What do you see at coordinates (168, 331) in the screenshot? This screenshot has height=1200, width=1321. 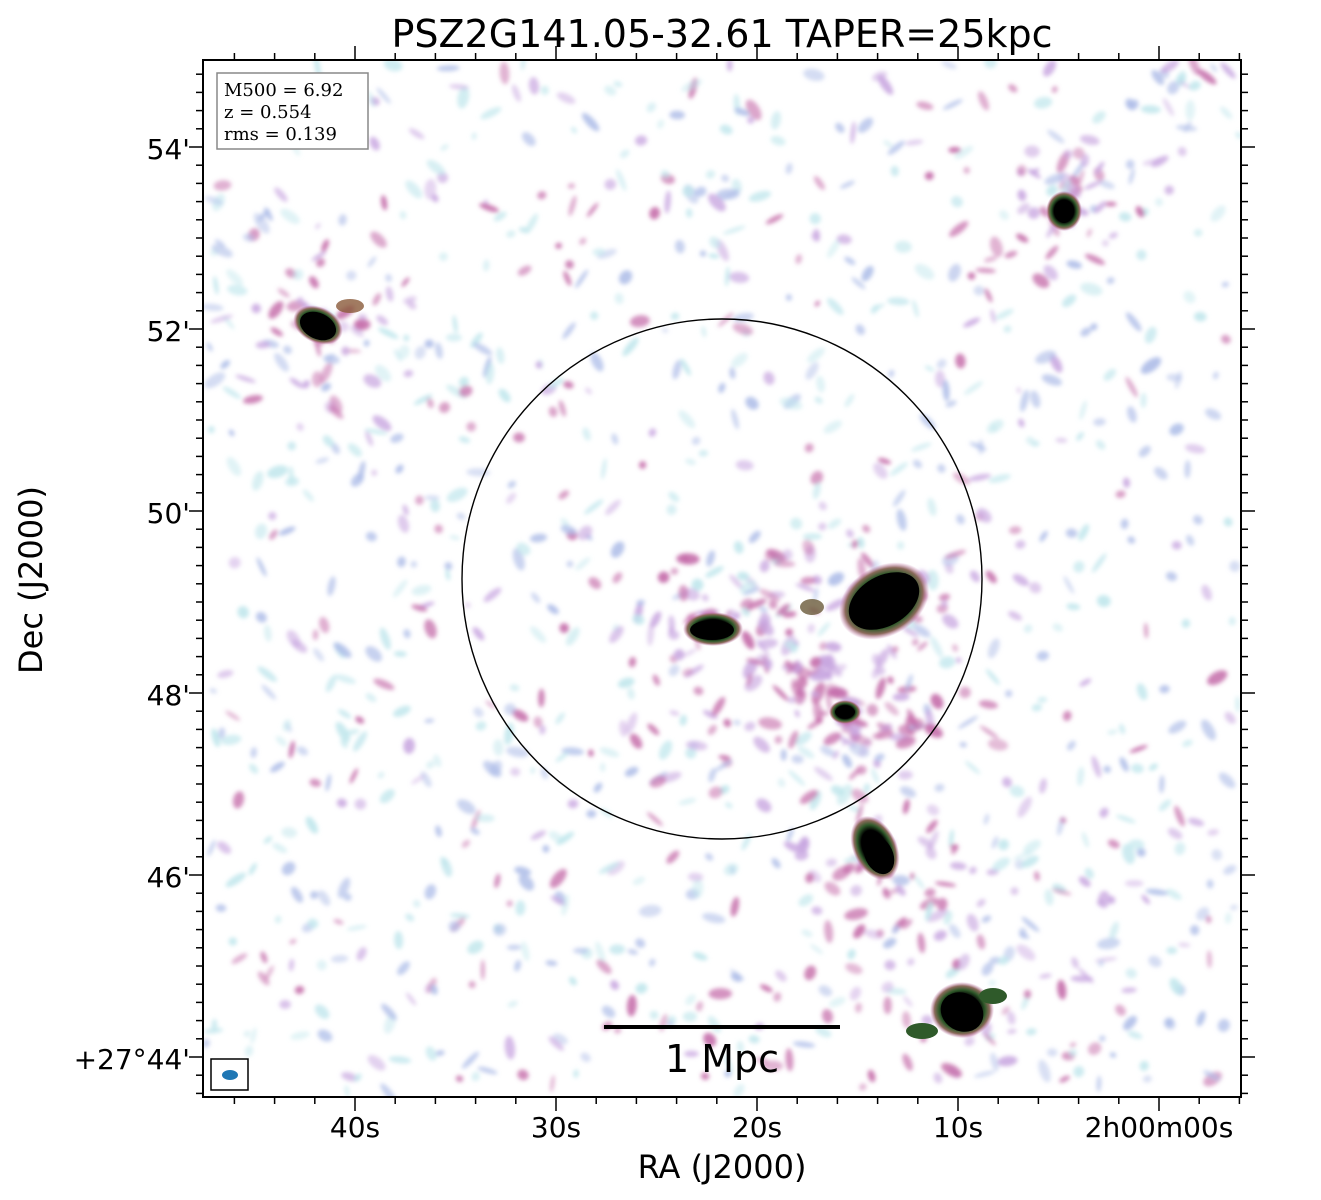 I see `y-tick-label: 52'` at bounding box center [168, 331].